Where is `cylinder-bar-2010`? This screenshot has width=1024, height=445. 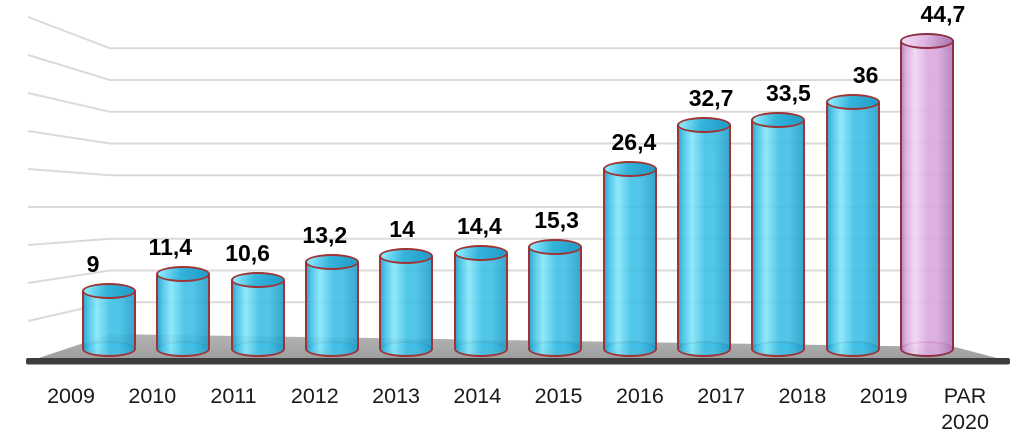 cylinder-bar-2010 is located at coordinates (183, 311).